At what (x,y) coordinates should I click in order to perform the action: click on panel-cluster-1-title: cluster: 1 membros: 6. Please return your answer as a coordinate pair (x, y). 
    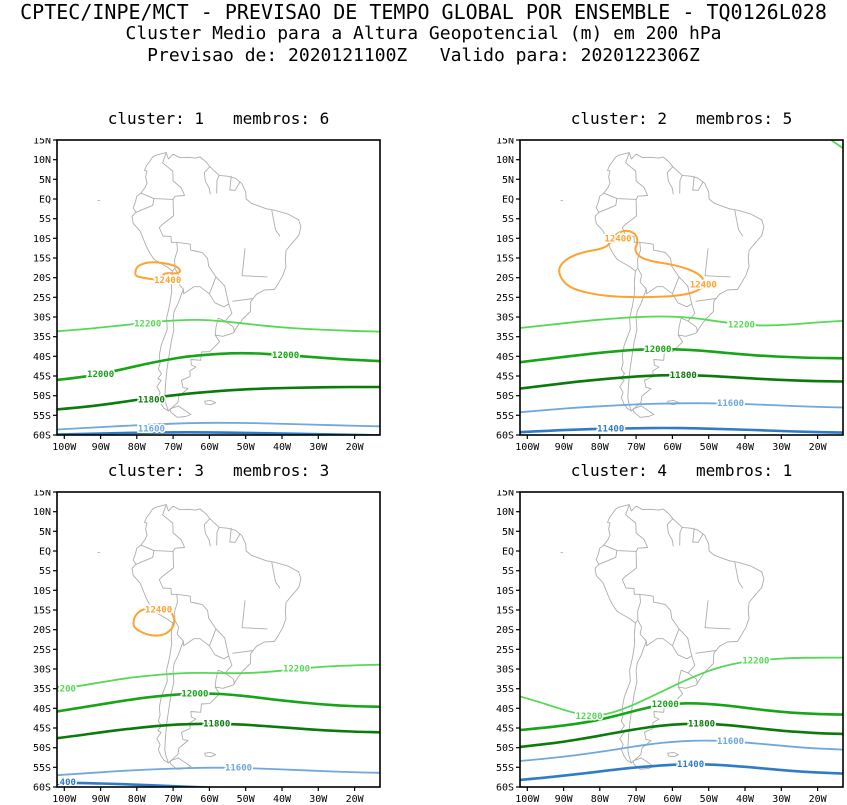
    Looking at the image, I should click on (218, 118).